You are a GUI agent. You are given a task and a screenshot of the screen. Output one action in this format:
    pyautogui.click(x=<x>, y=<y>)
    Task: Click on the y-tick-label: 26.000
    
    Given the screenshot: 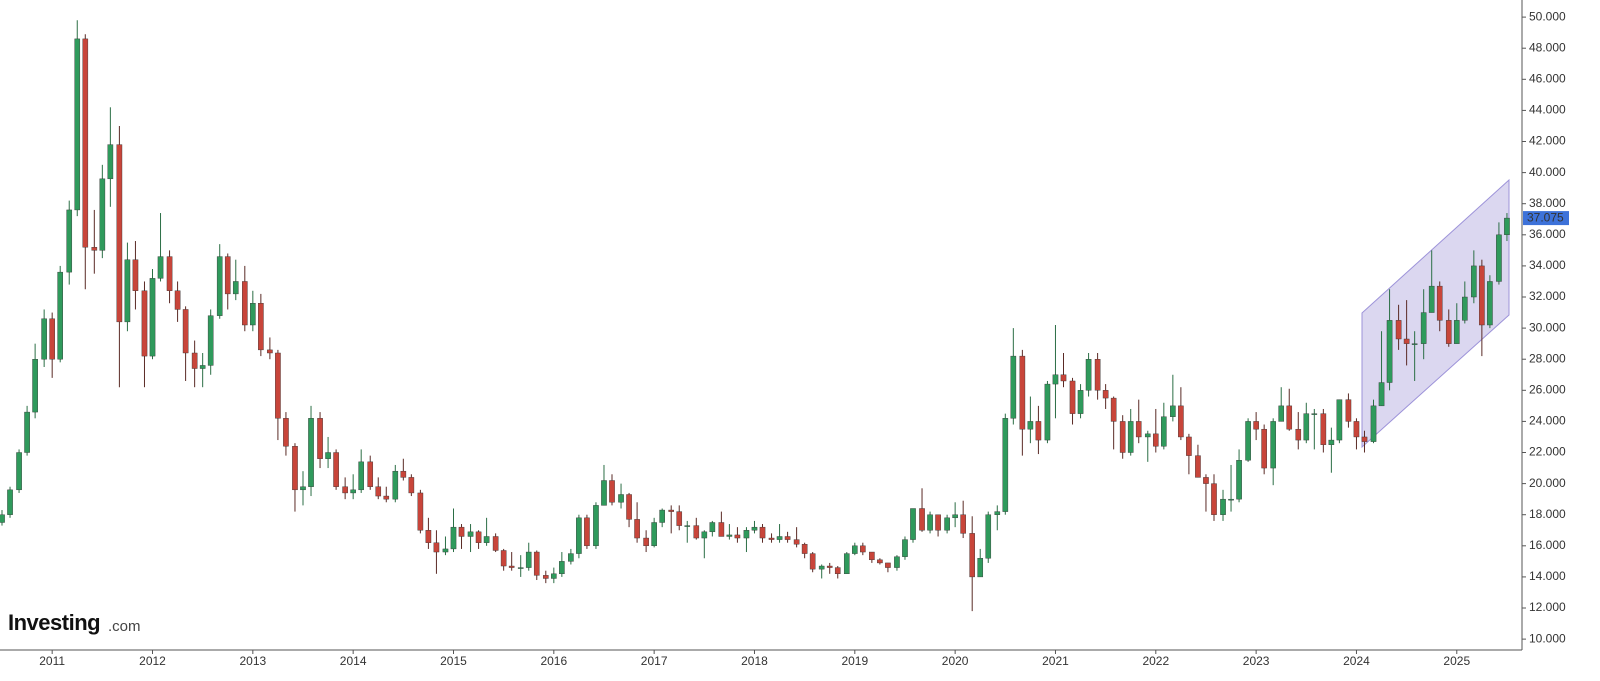 What is the action you would take?
    pyautogui.click(x=1547, y=389)
    